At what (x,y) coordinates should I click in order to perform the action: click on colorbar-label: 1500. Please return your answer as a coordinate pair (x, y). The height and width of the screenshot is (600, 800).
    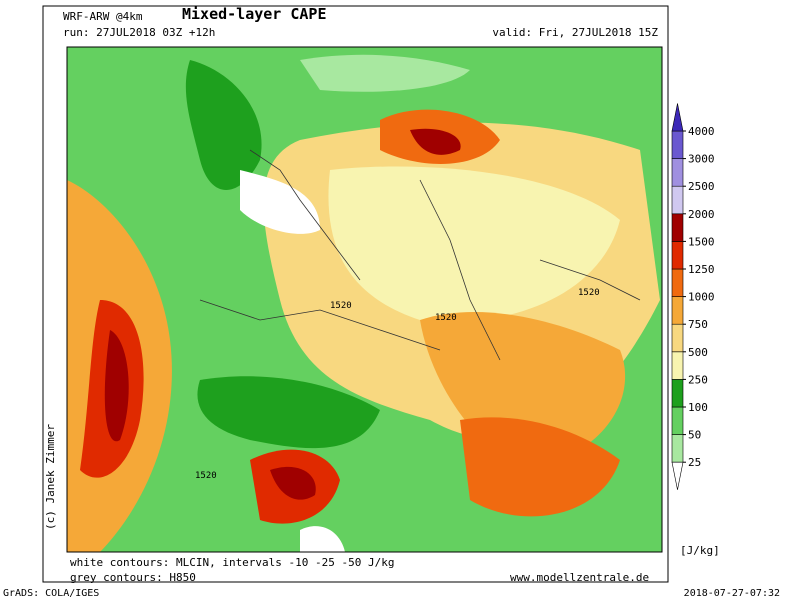
    Looking at the image, I should click on (701, 241).